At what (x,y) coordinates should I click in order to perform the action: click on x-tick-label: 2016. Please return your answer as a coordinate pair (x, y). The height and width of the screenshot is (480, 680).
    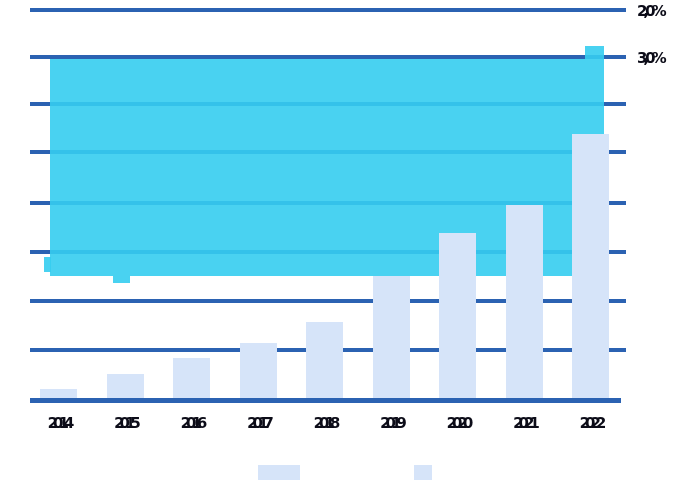
    Looking at the image, I should click on (194, 423).